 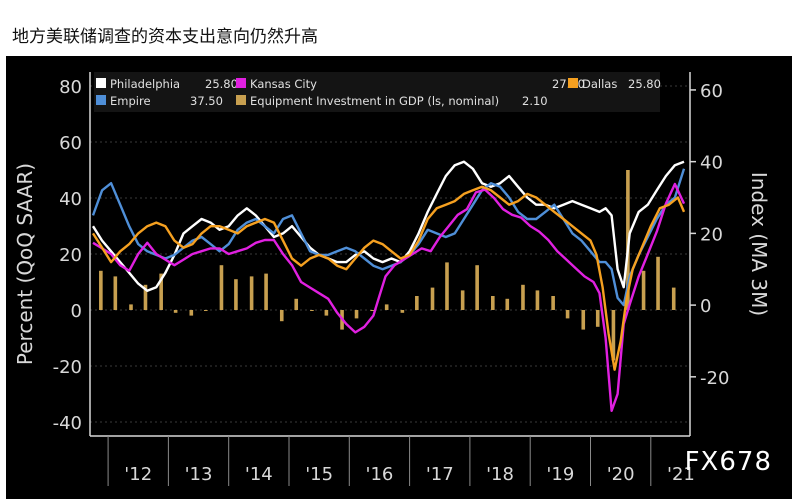 What do you see at coordinates (25, 264) in the screenshot?
I see `left-axis-title: Percent (QoQ SAAR)` at bounding box center [25, 264].